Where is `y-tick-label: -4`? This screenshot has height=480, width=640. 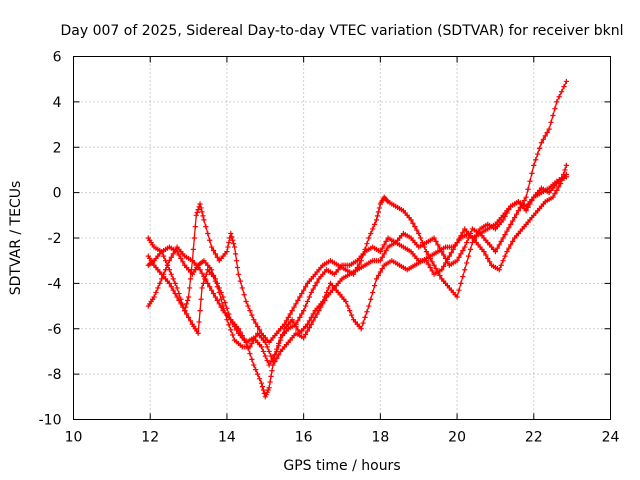
y-tick-label: -4 is located at coordinates (55, 284).